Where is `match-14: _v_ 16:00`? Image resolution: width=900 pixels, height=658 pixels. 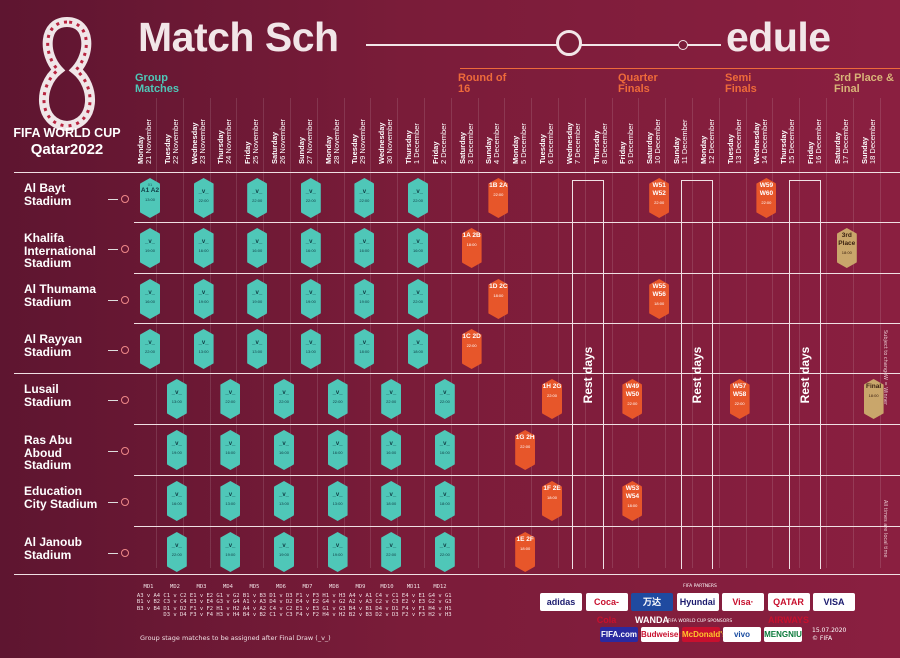 match-14: _v_ 16:00 is located at coordinates (418, 248).